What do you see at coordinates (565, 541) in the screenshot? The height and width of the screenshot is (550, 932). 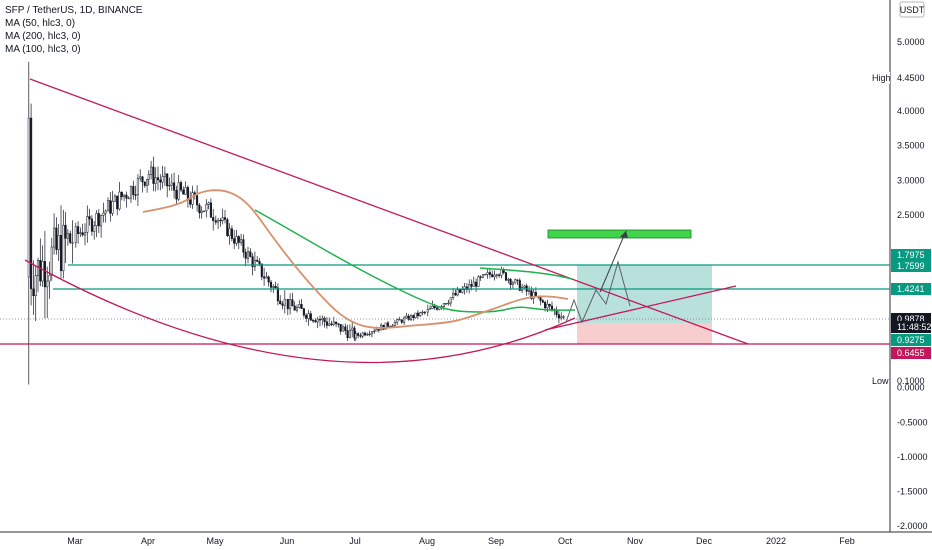 I see `time-tick-label: Oct` at bounding box center [565, 541].